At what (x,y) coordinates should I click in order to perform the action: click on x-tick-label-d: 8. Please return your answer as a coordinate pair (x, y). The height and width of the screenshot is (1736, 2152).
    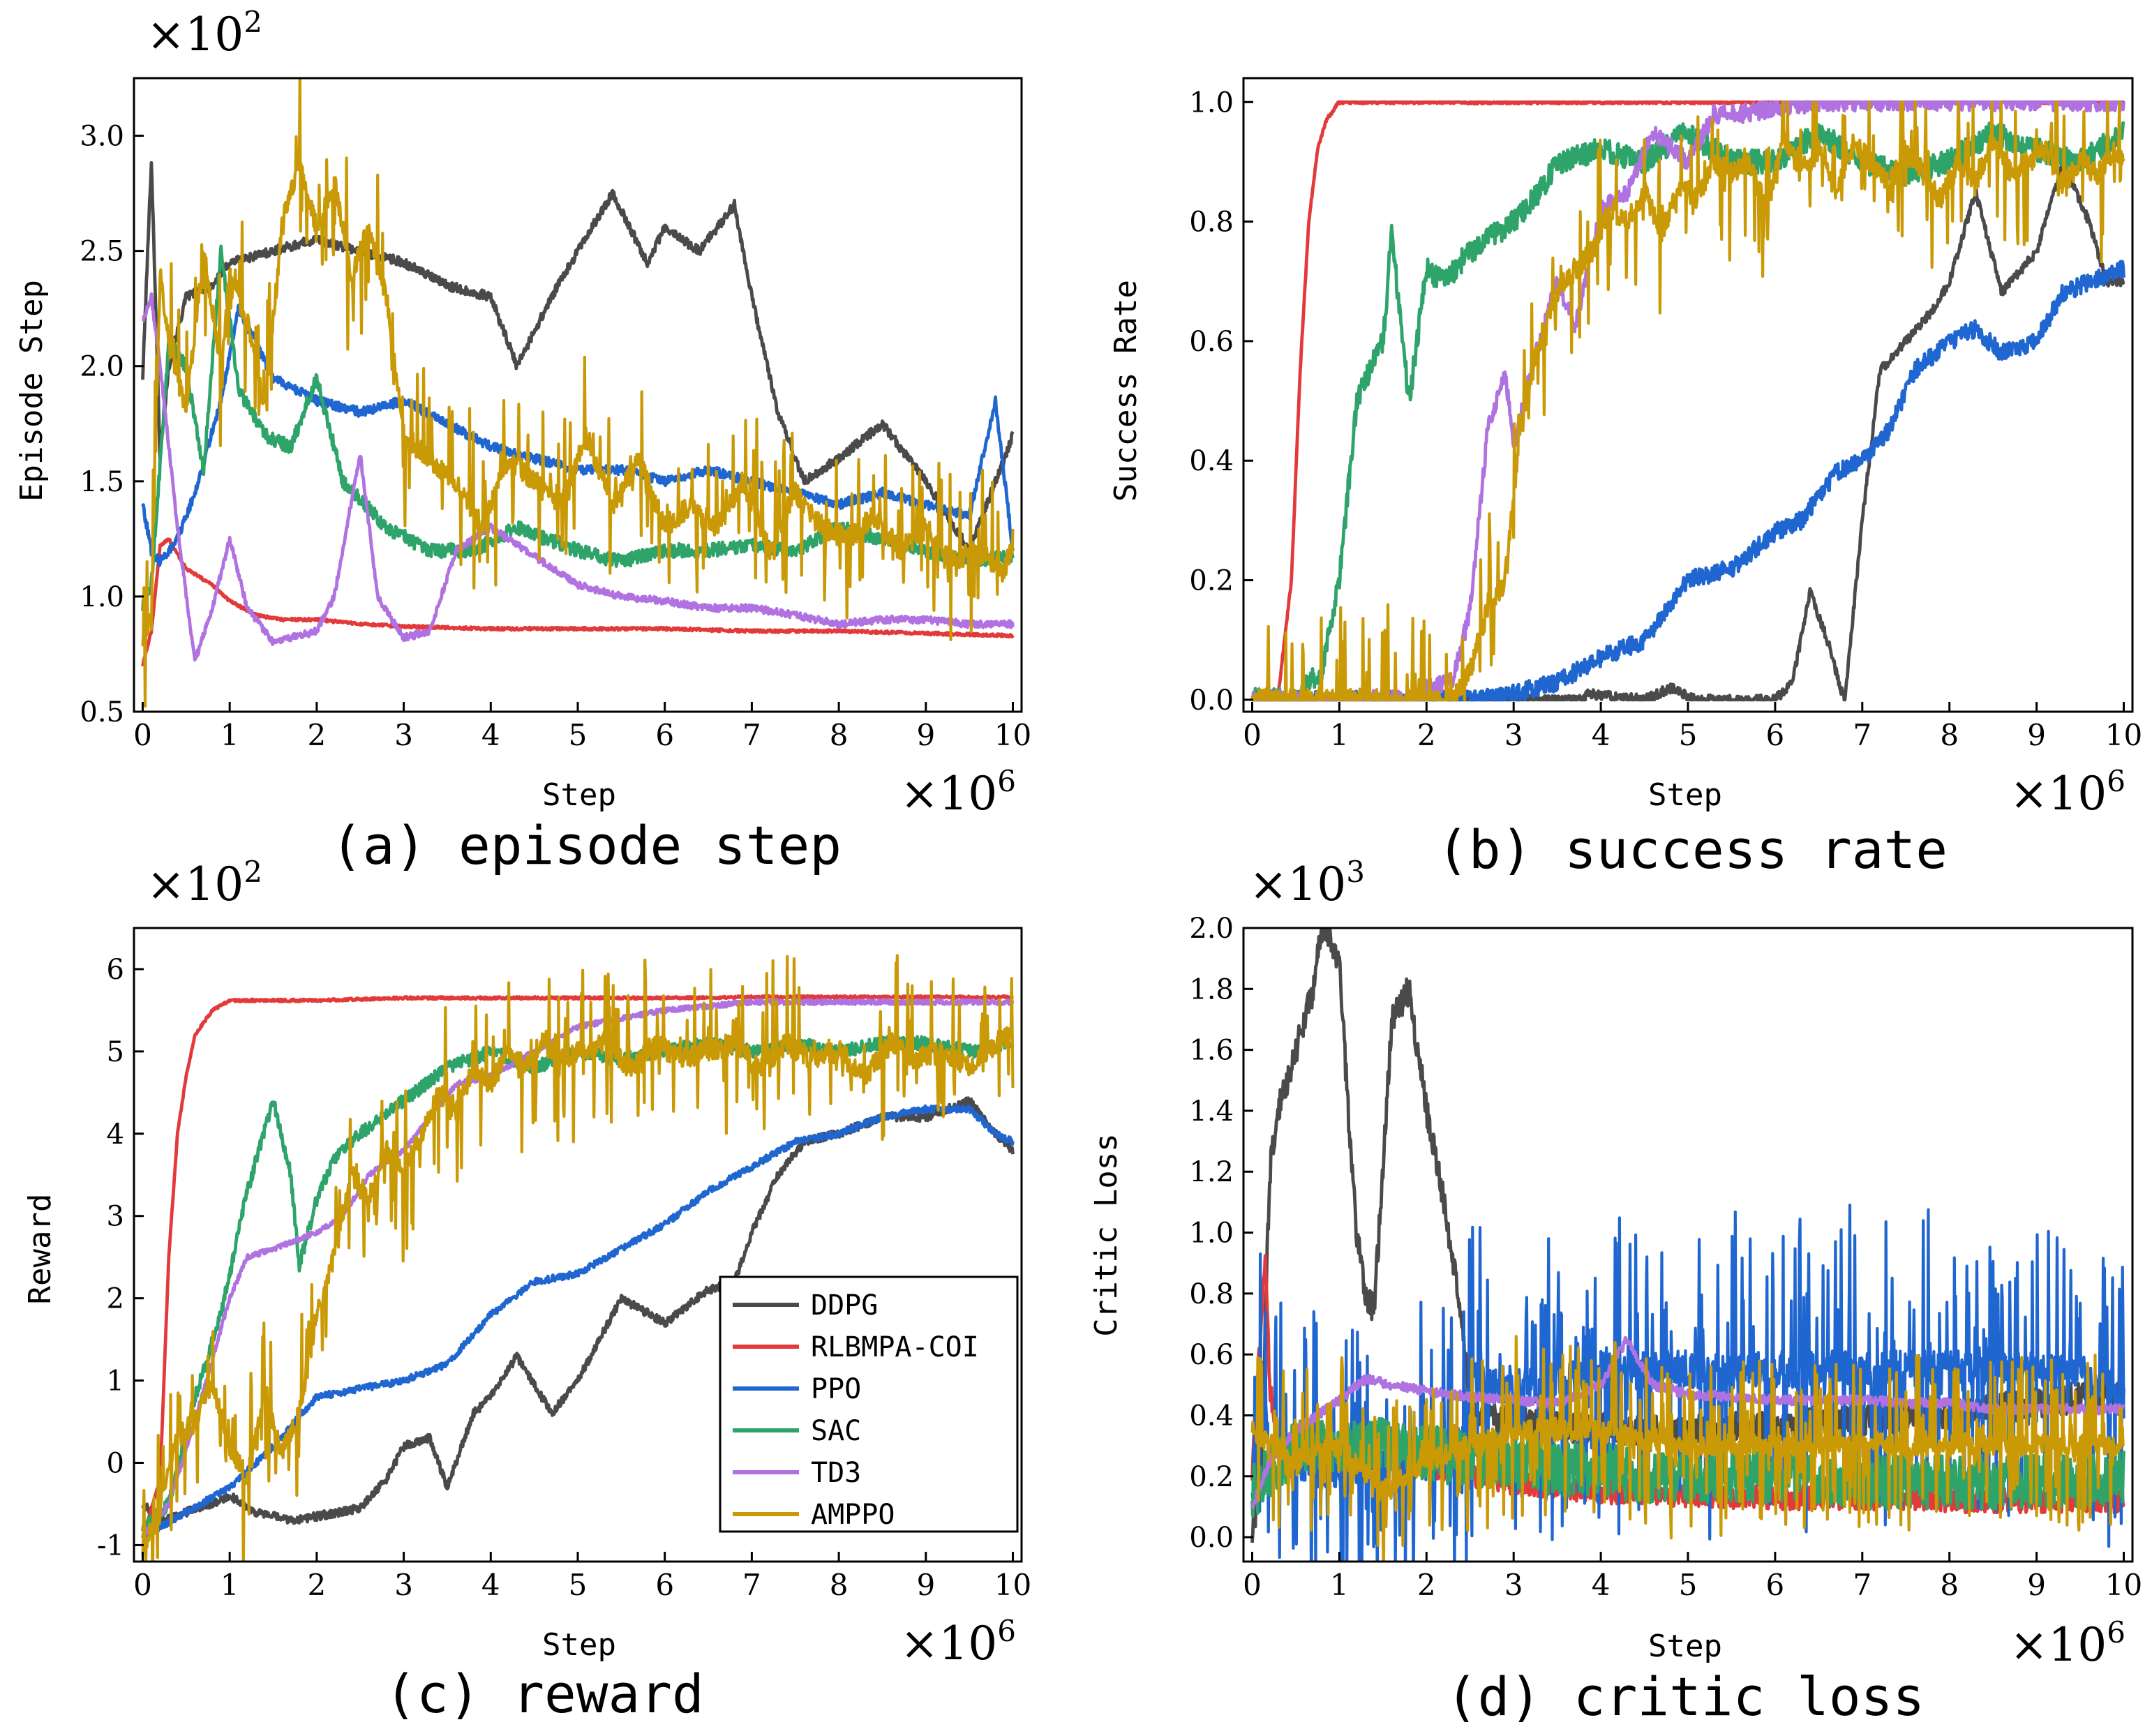
    Looking at the image, I should click on (1949, 1585).